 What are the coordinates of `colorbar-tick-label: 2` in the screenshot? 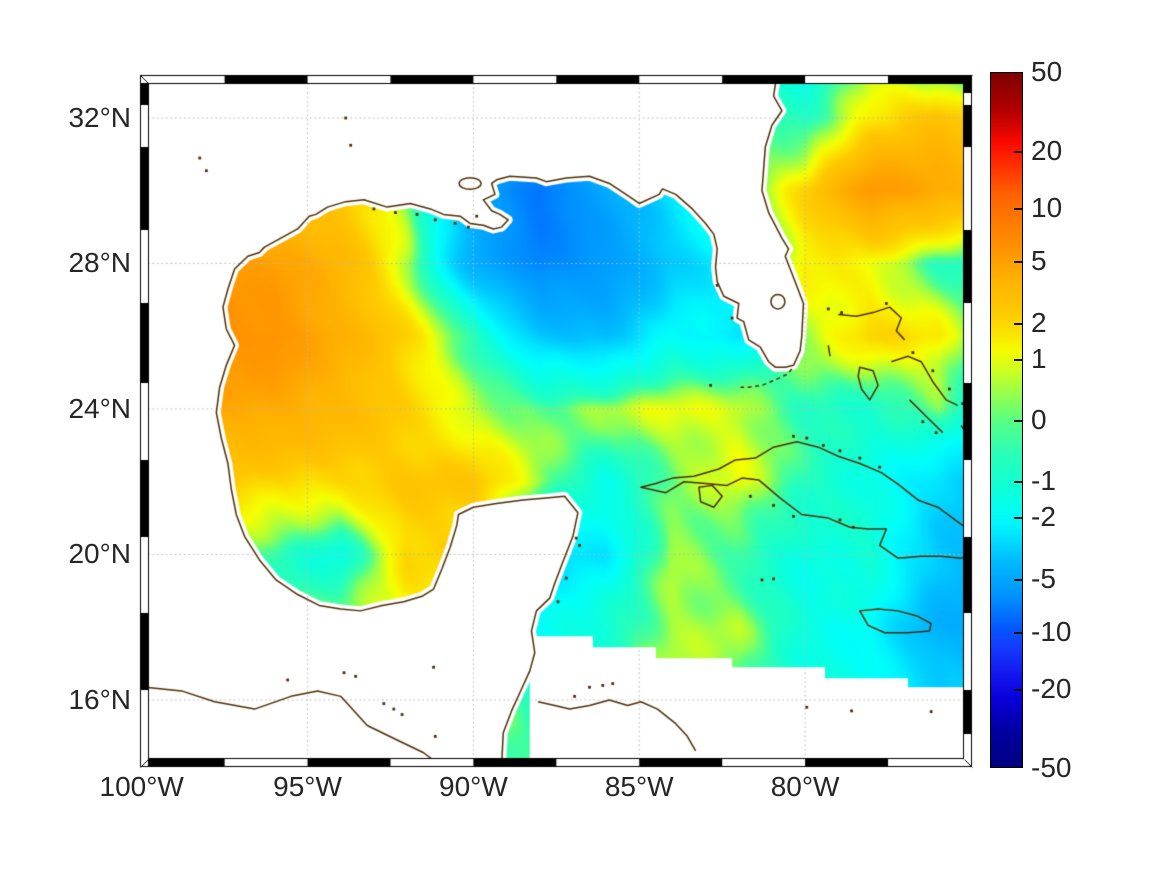 It's located at (1039, 322).